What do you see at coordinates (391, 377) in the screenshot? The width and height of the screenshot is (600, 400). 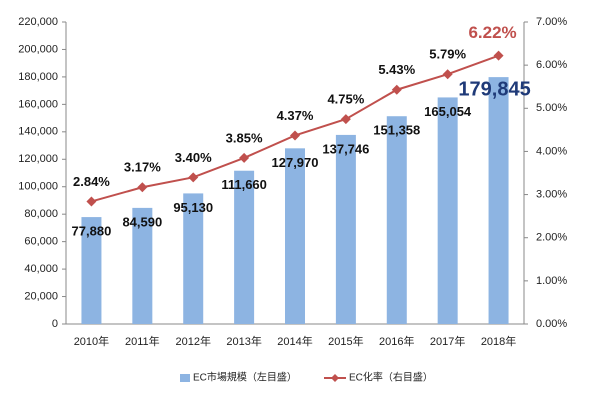 I see `legend-label: EC化率（右目盛）` at bounding box center [391, 377].